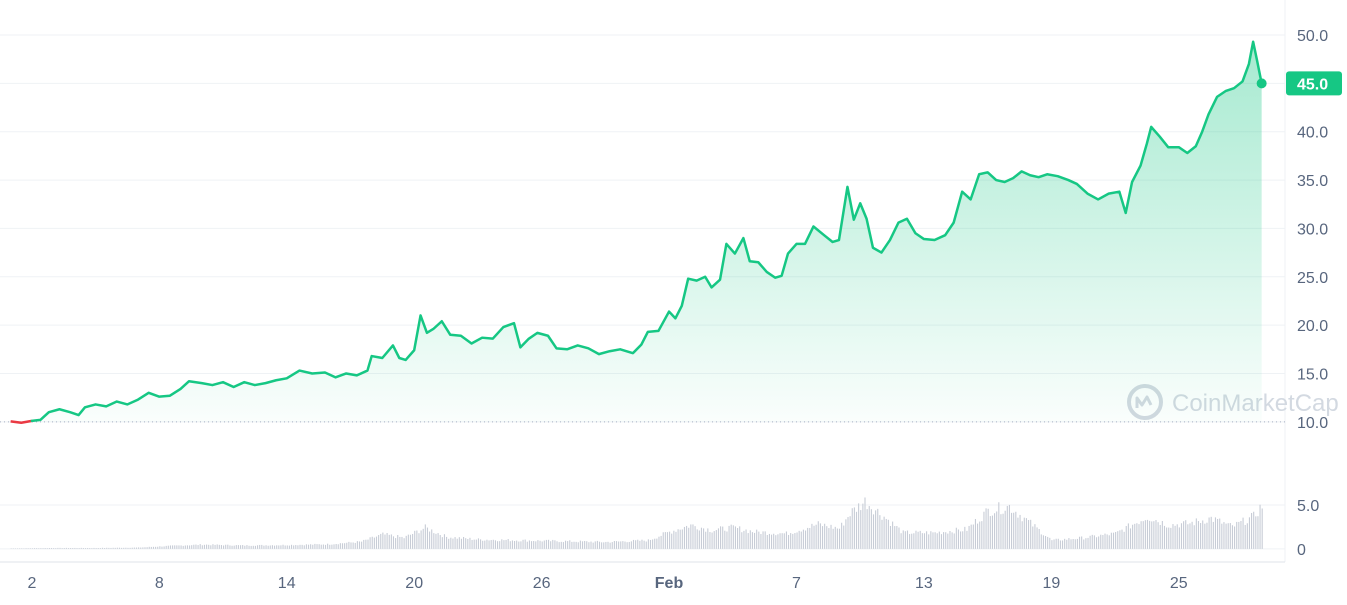 This screenshot has height=605, width=1347. I want to click on time-tick-label: 13, so click(924, 583).